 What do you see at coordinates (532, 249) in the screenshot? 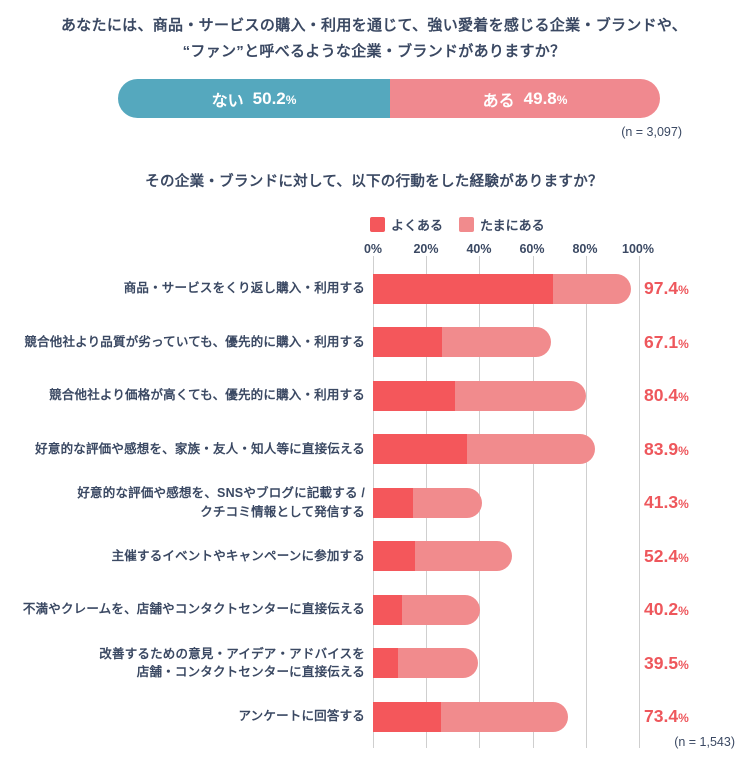
I see `axis-tick: 60%` at bounding box center [532, 249].